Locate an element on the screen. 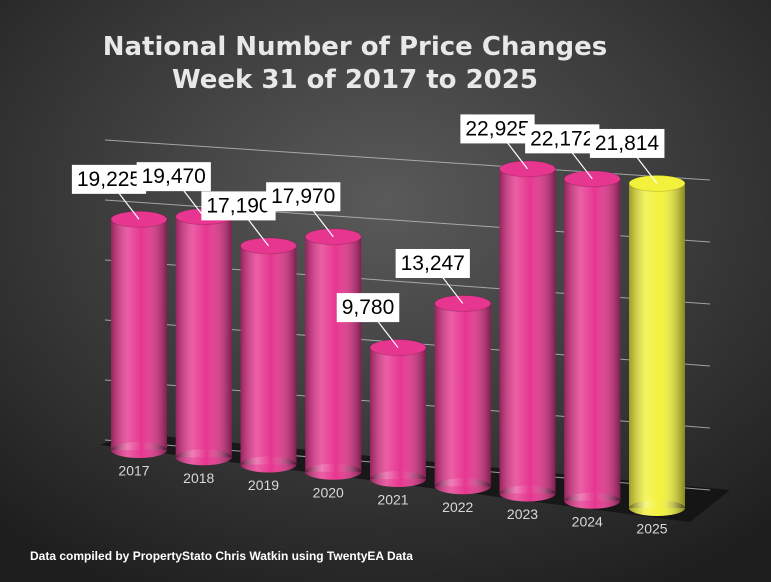  value-label: 19,225 is located at coordinates (109, 179).